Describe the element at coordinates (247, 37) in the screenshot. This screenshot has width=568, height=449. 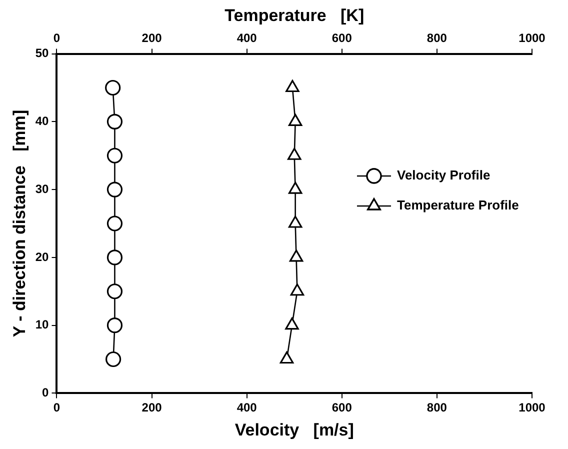
I see `x2-tick-label: 400` at that location.